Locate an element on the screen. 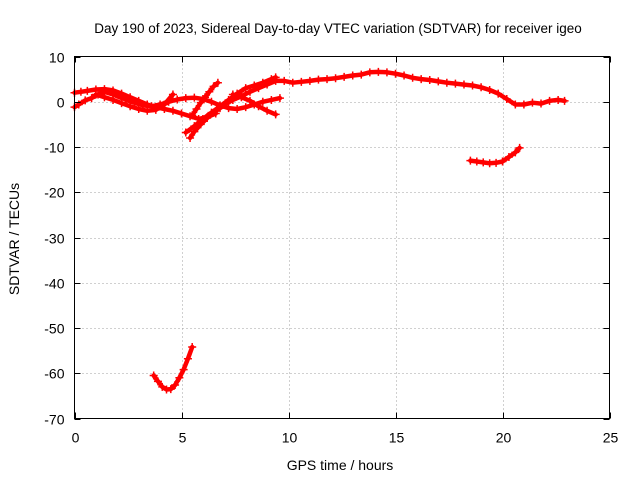  y-axis-label: SDTVAR / TECUs is located at coordinates (14, 239).